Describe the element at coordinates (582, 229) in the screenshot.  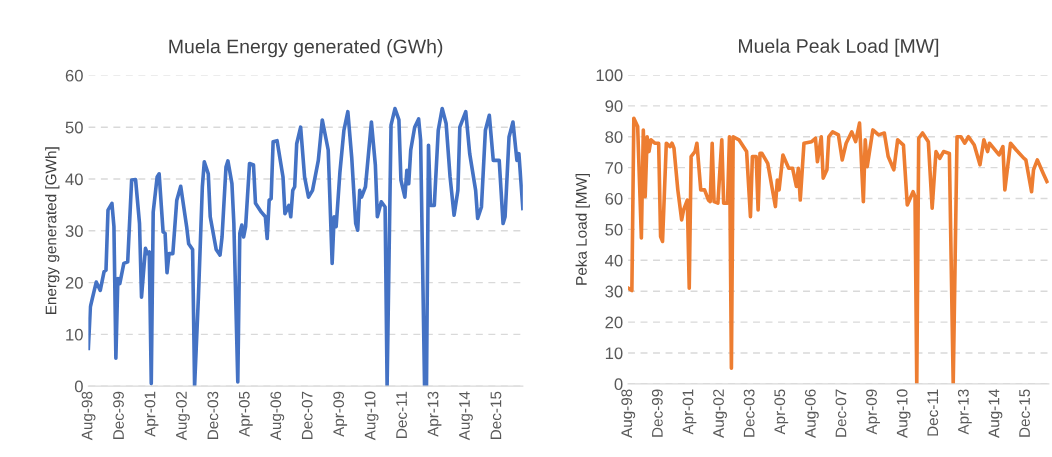
I see `y-axis-title: Peka Load [MW]` at that location.